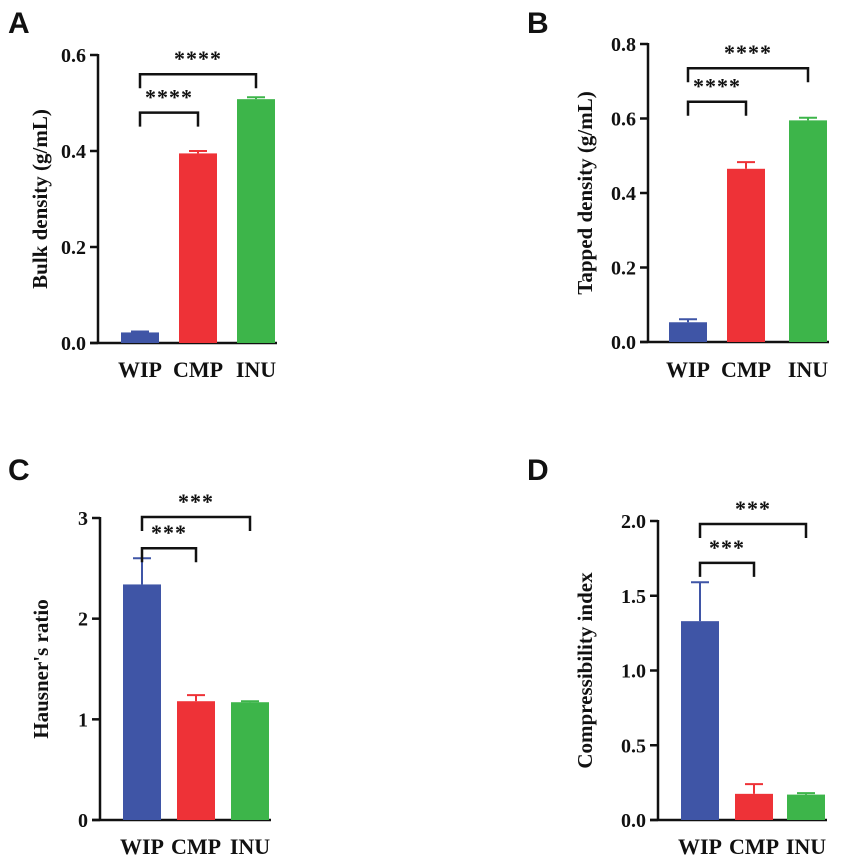 The image size is (854, 862). I want to click on y-tick-label: 1, so click(83, 720).